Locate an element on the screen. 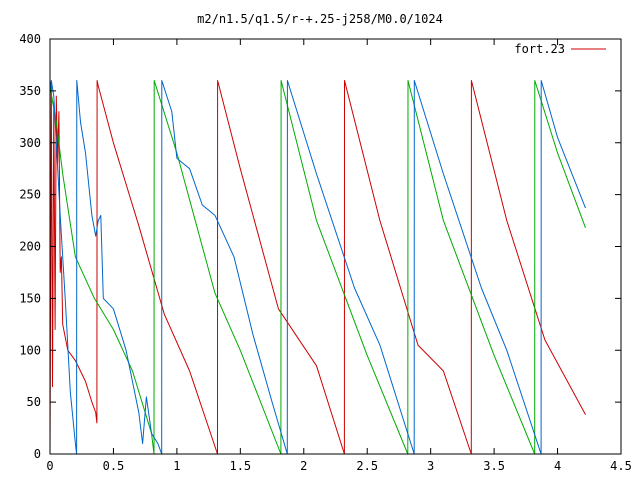 This screenshot has height=480, width=640. x-tick-label: 4.5 is located at coordinates (621, 466).